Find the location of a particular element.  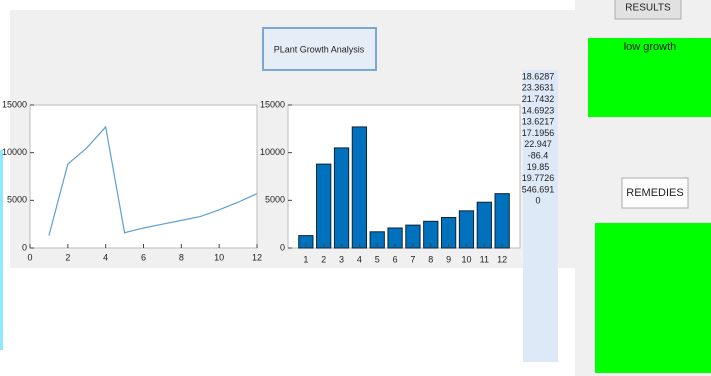

listbox-item: 546.691 is located at coordinates (538, 189).